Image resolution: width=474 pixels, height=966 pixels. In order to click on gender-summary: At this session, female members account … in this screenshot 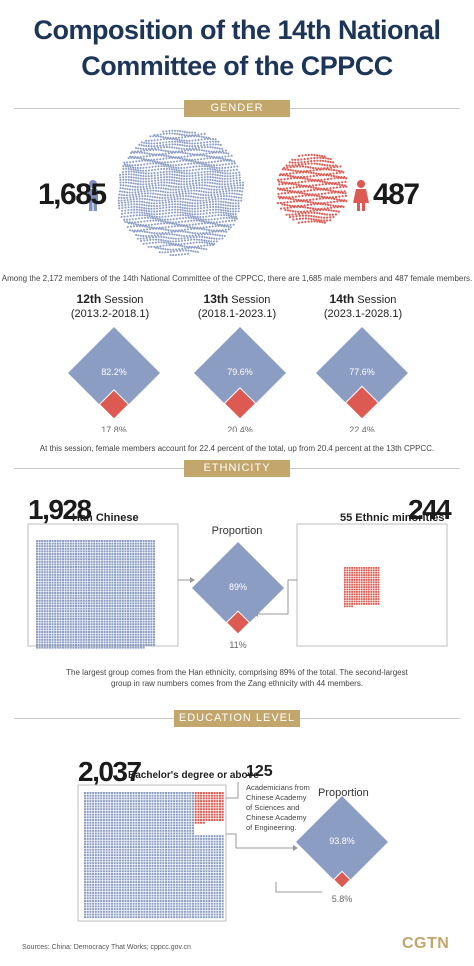, I will do `click(237, 448)`.